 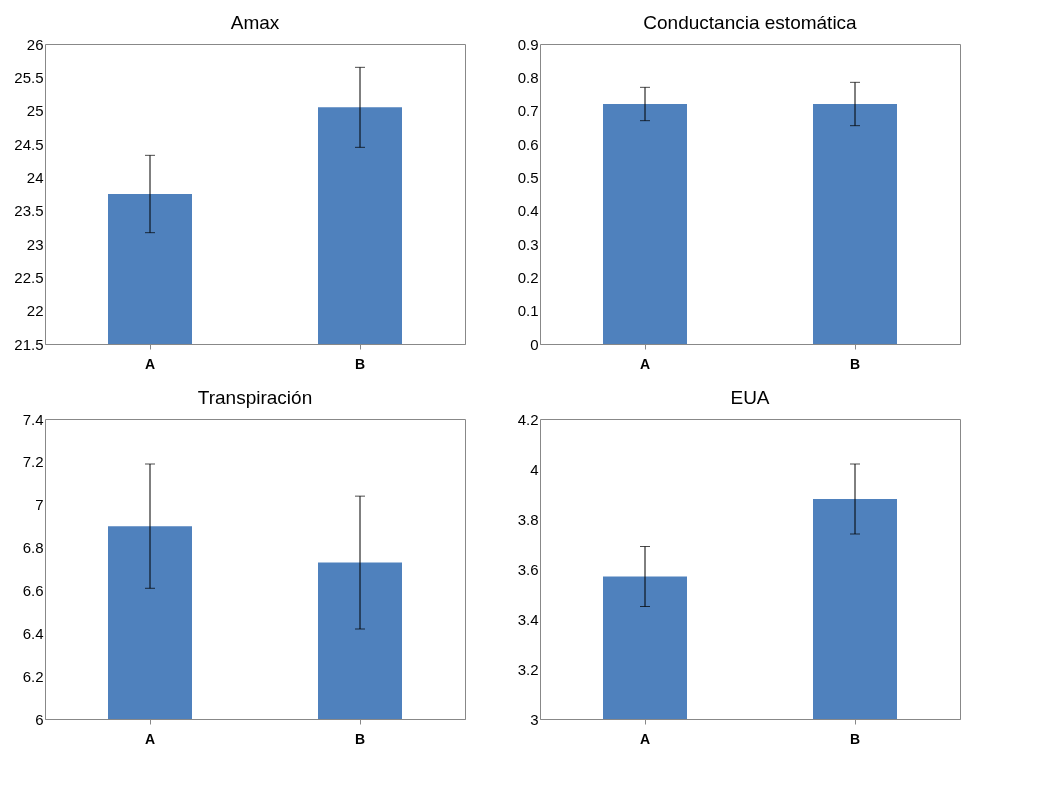 I want to click on y-tick-label: 6, so click(x=39, y=719).